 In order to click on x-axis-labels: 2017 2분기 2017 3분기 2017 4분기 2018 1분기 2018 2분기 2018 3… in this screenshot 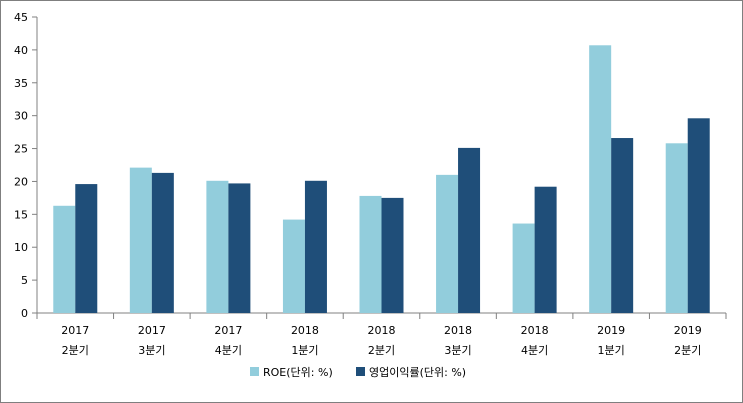, I will do `click(381, 340)`.